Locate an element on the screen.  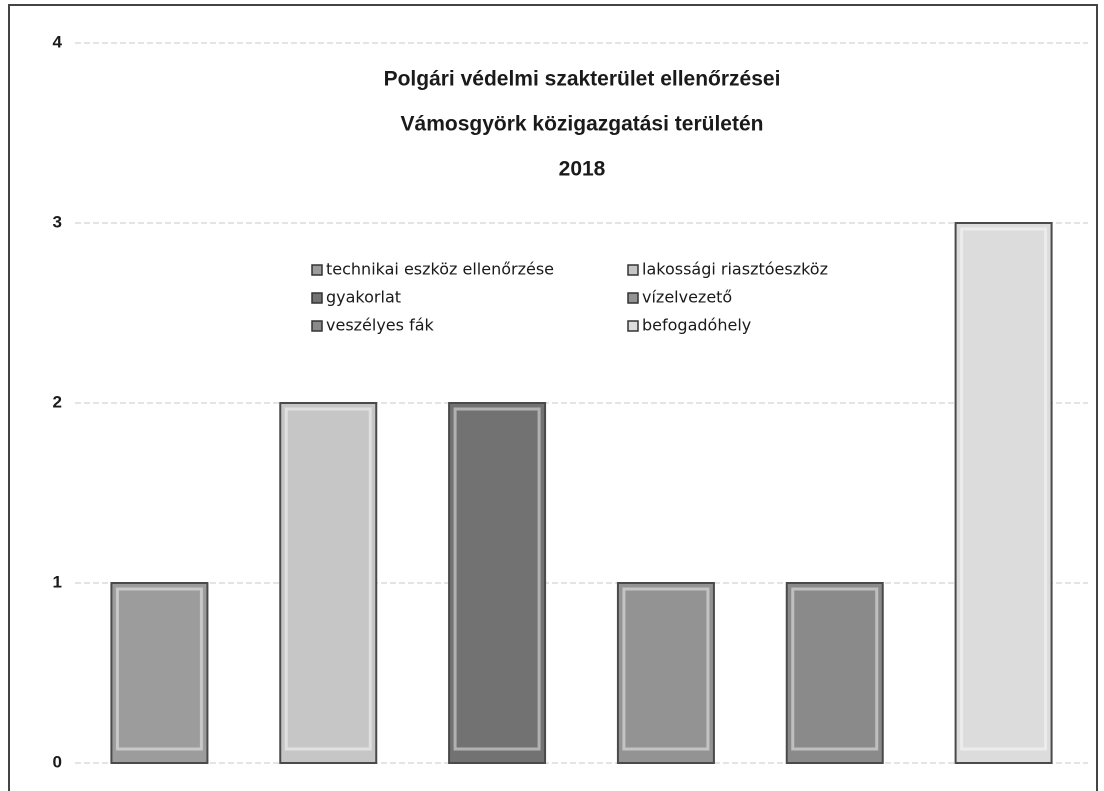
y-tick-label: 2 is located at coordinates (57, 401).